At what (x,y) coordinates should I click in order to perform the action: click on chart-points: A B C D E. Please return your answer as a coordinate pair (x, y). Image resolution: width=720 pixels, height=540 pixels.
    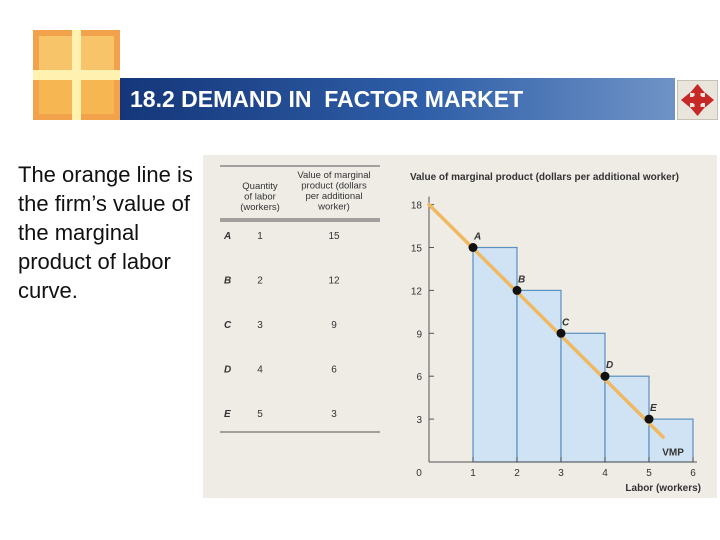
    Looking at the image, I should click on (562, 328).